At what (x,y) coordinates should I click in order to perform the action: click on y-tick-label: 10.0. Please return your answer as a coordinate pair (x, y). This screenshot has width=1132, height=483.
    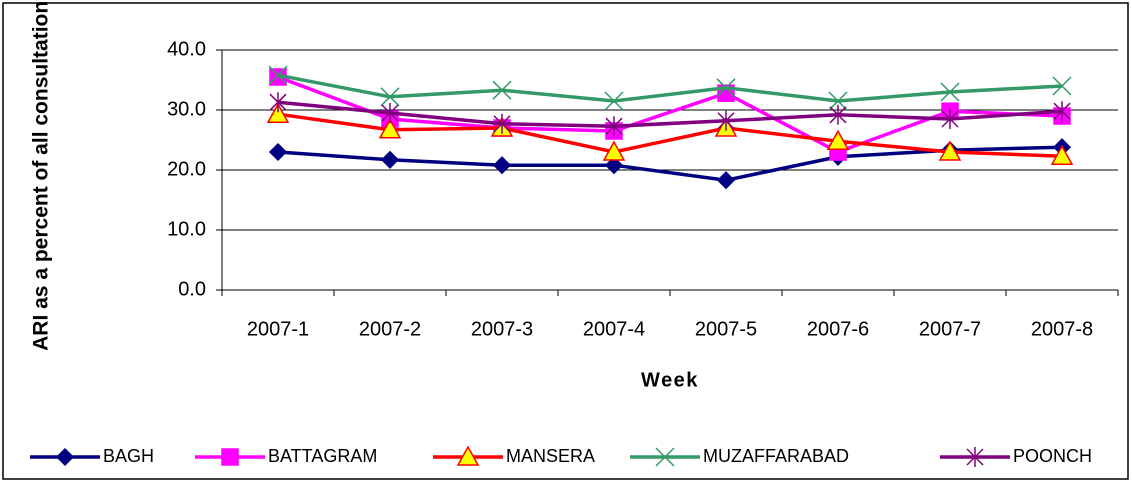
    Looking at the image, I should click on (186, 229).